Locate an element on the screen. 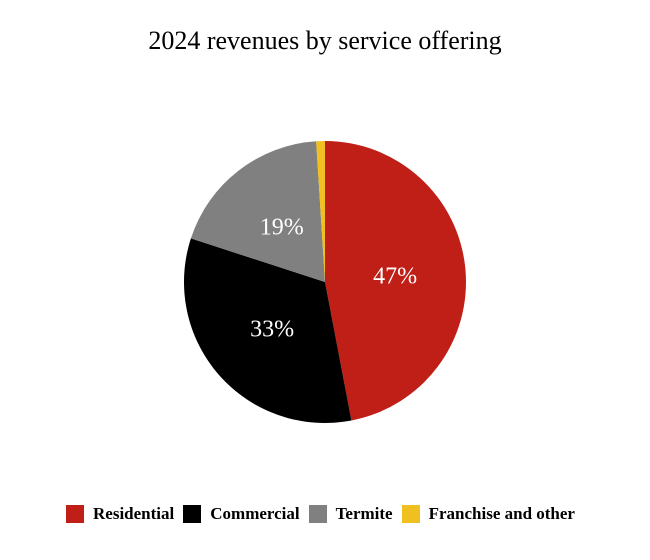 The width and height of the screenshot is (650, 560). pie-slice-commercial is located at coordinates (267, 330).